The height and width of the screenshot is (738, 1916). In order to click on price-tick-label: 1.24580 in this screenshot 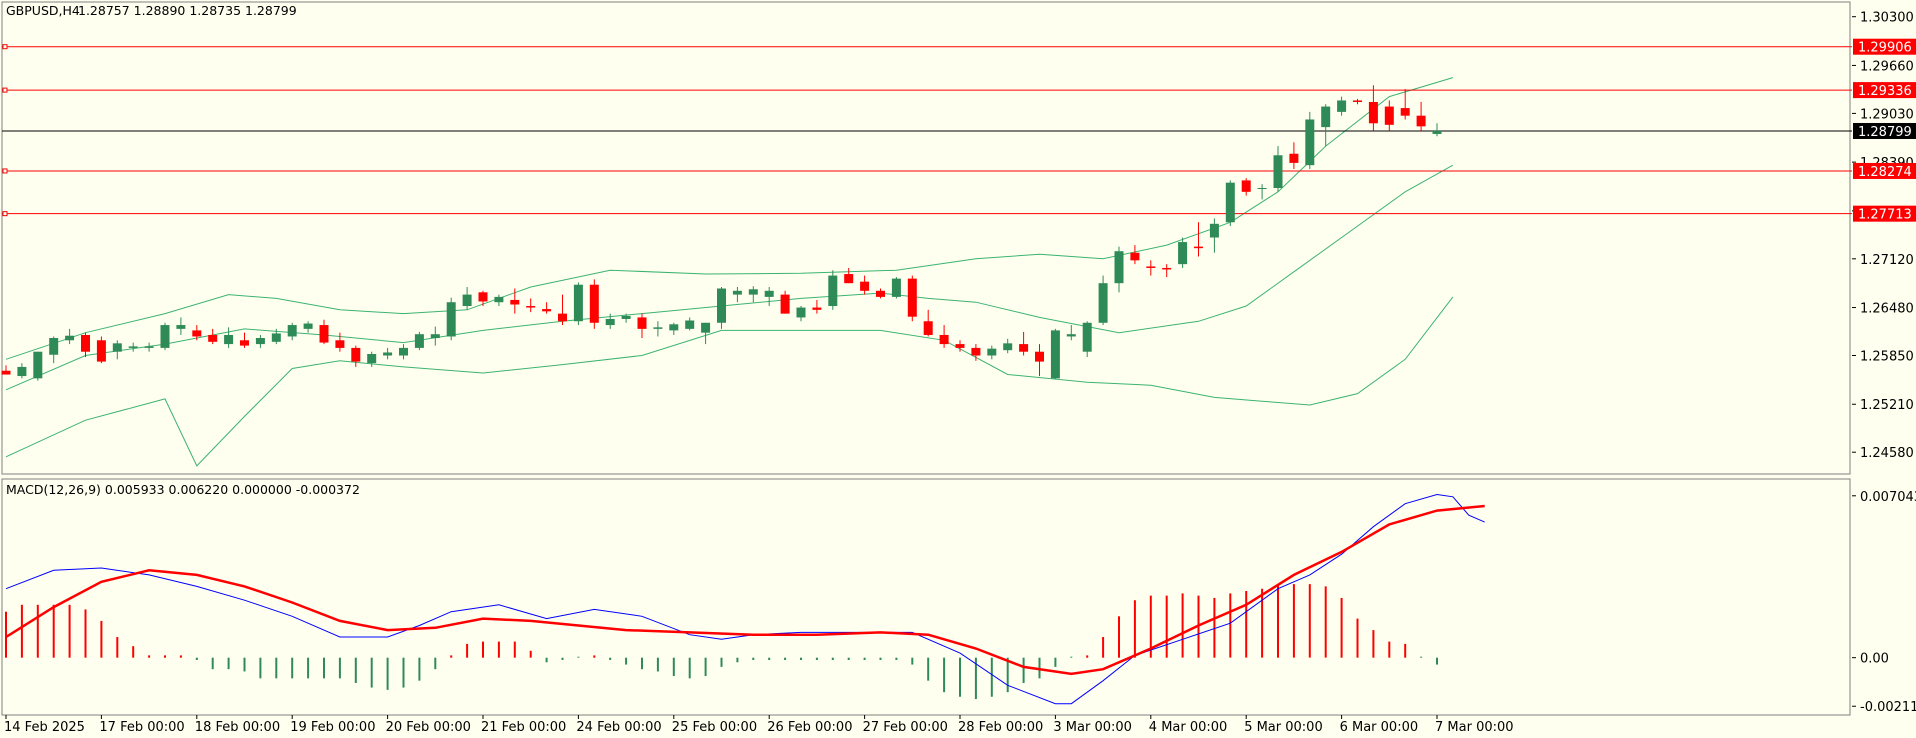, I will do `click(1887, 453)`.